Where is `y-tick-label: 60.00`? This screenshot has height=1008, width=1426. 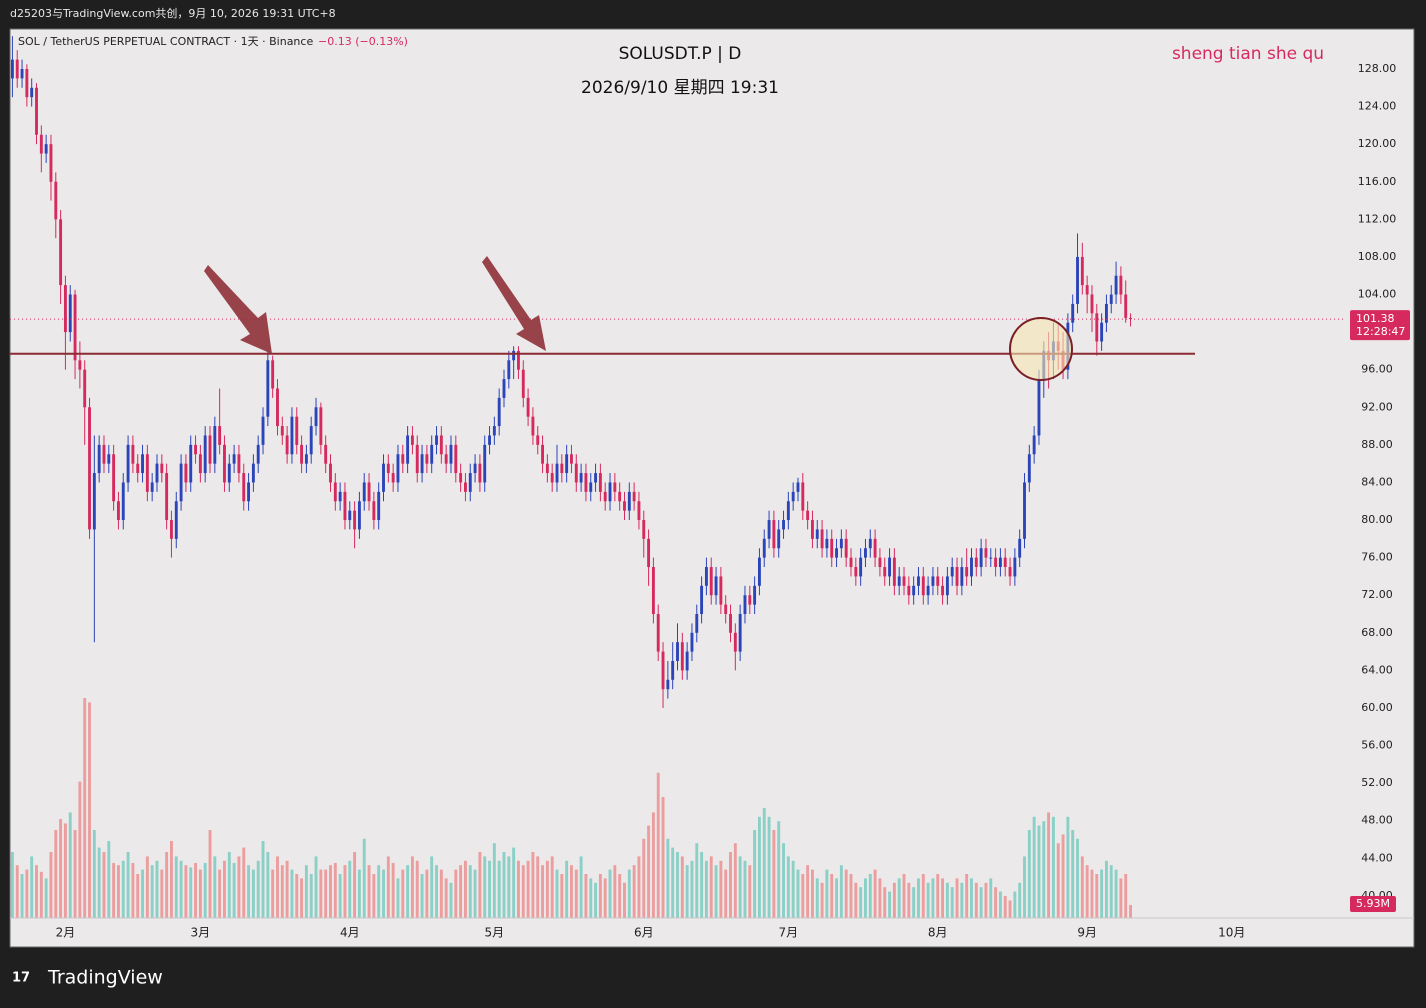
y-tick-label: 60.00 is located at coordinates (1377, 707).